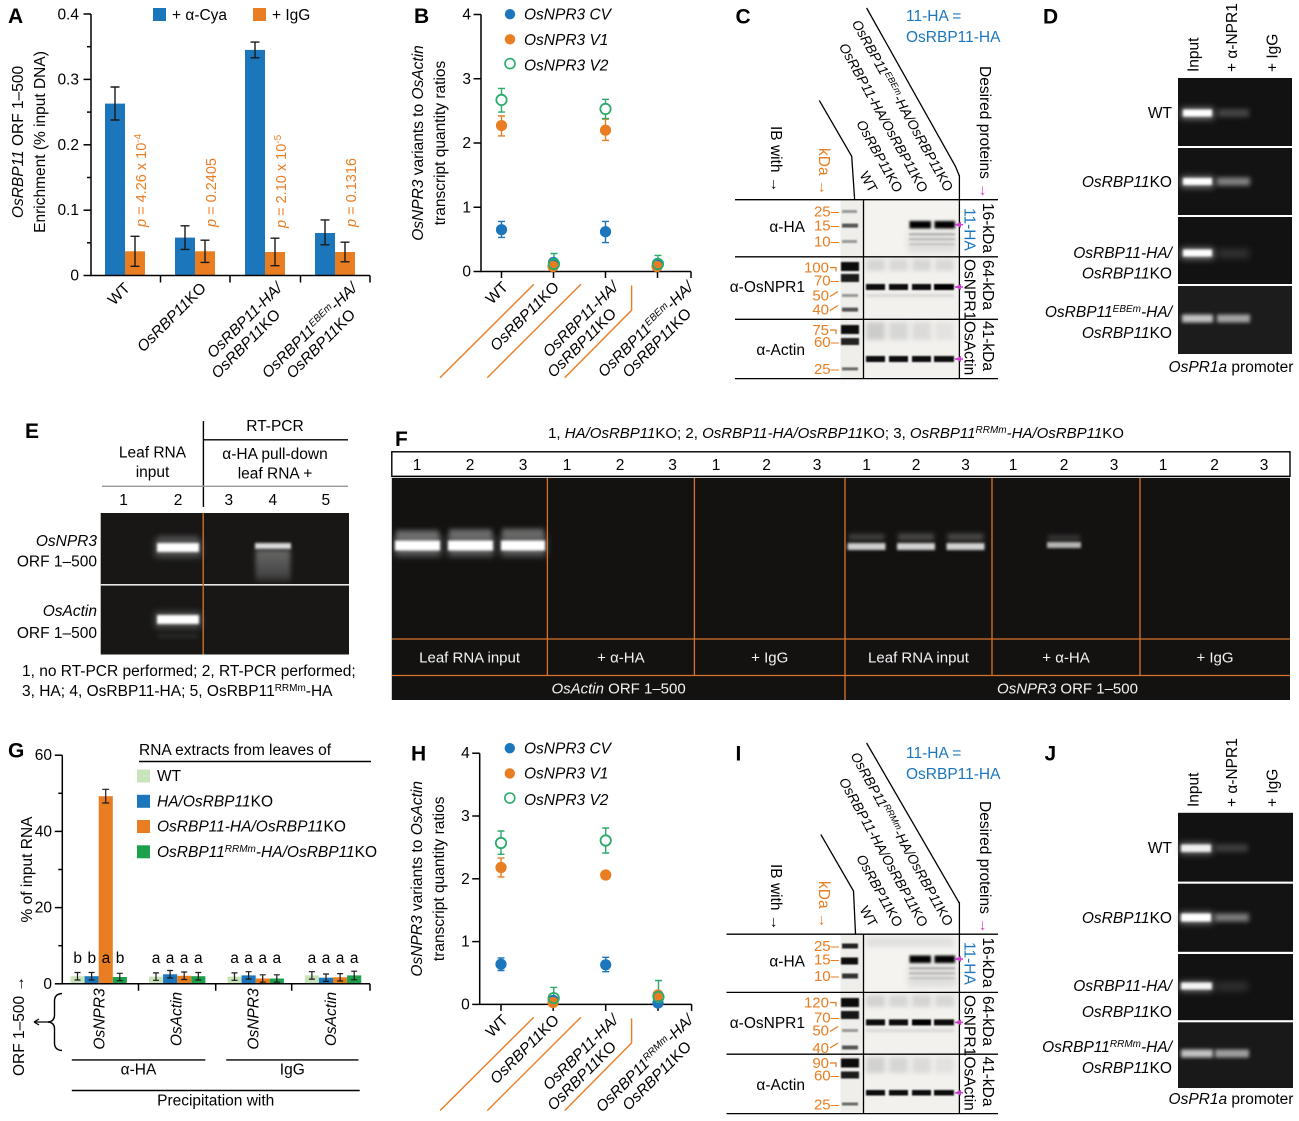 Image resolution: width=1299 pixels, height=1121 pixels. What do you see at coordinates (969, 229) in the screenshot?
I see `svg-text: 11-HA` at bounding box center [969, 229].